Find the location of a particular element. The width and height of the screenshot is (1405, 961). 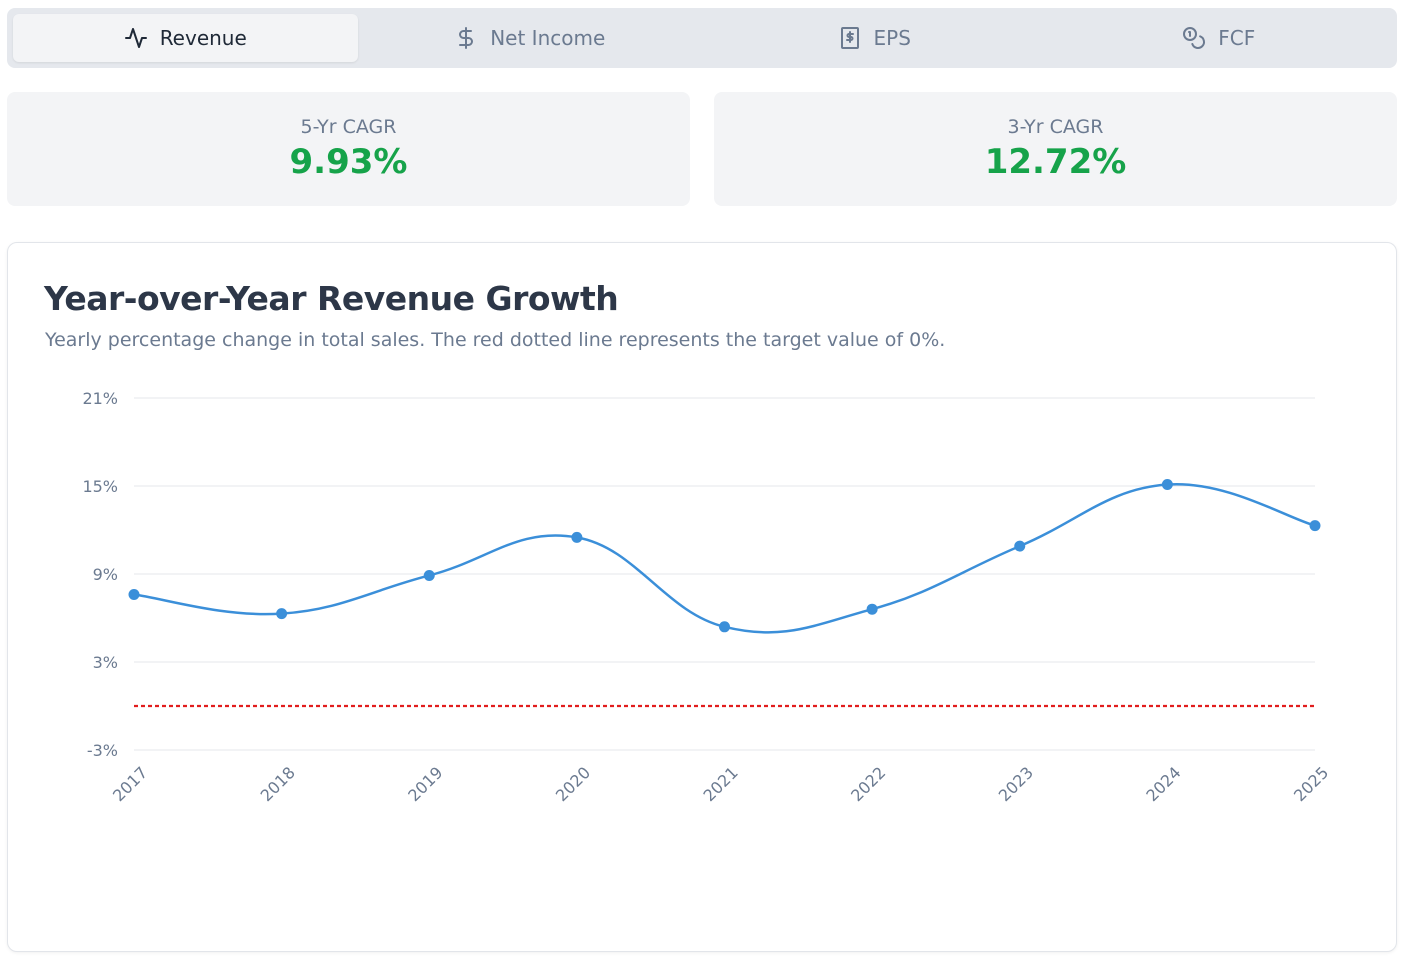

x-tick-label: 2018 is located at coordinates (278, 784).